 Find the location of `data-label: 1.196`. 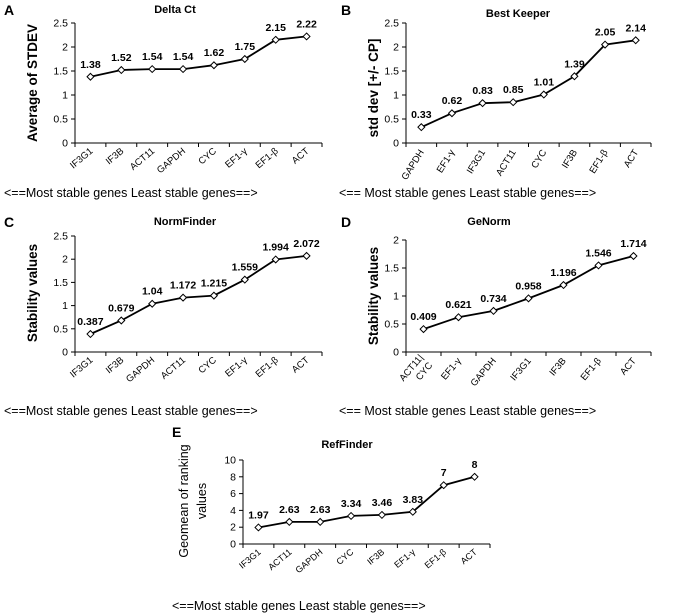

data-label: 1.196 is located at coordinates (563, 273).